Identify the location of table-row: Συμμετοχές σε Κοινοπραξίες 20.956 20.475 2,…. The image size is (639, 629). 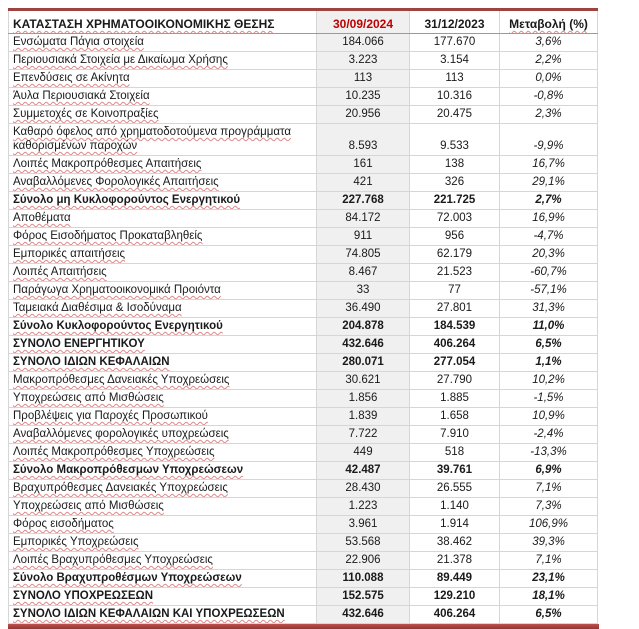
(303, 114).